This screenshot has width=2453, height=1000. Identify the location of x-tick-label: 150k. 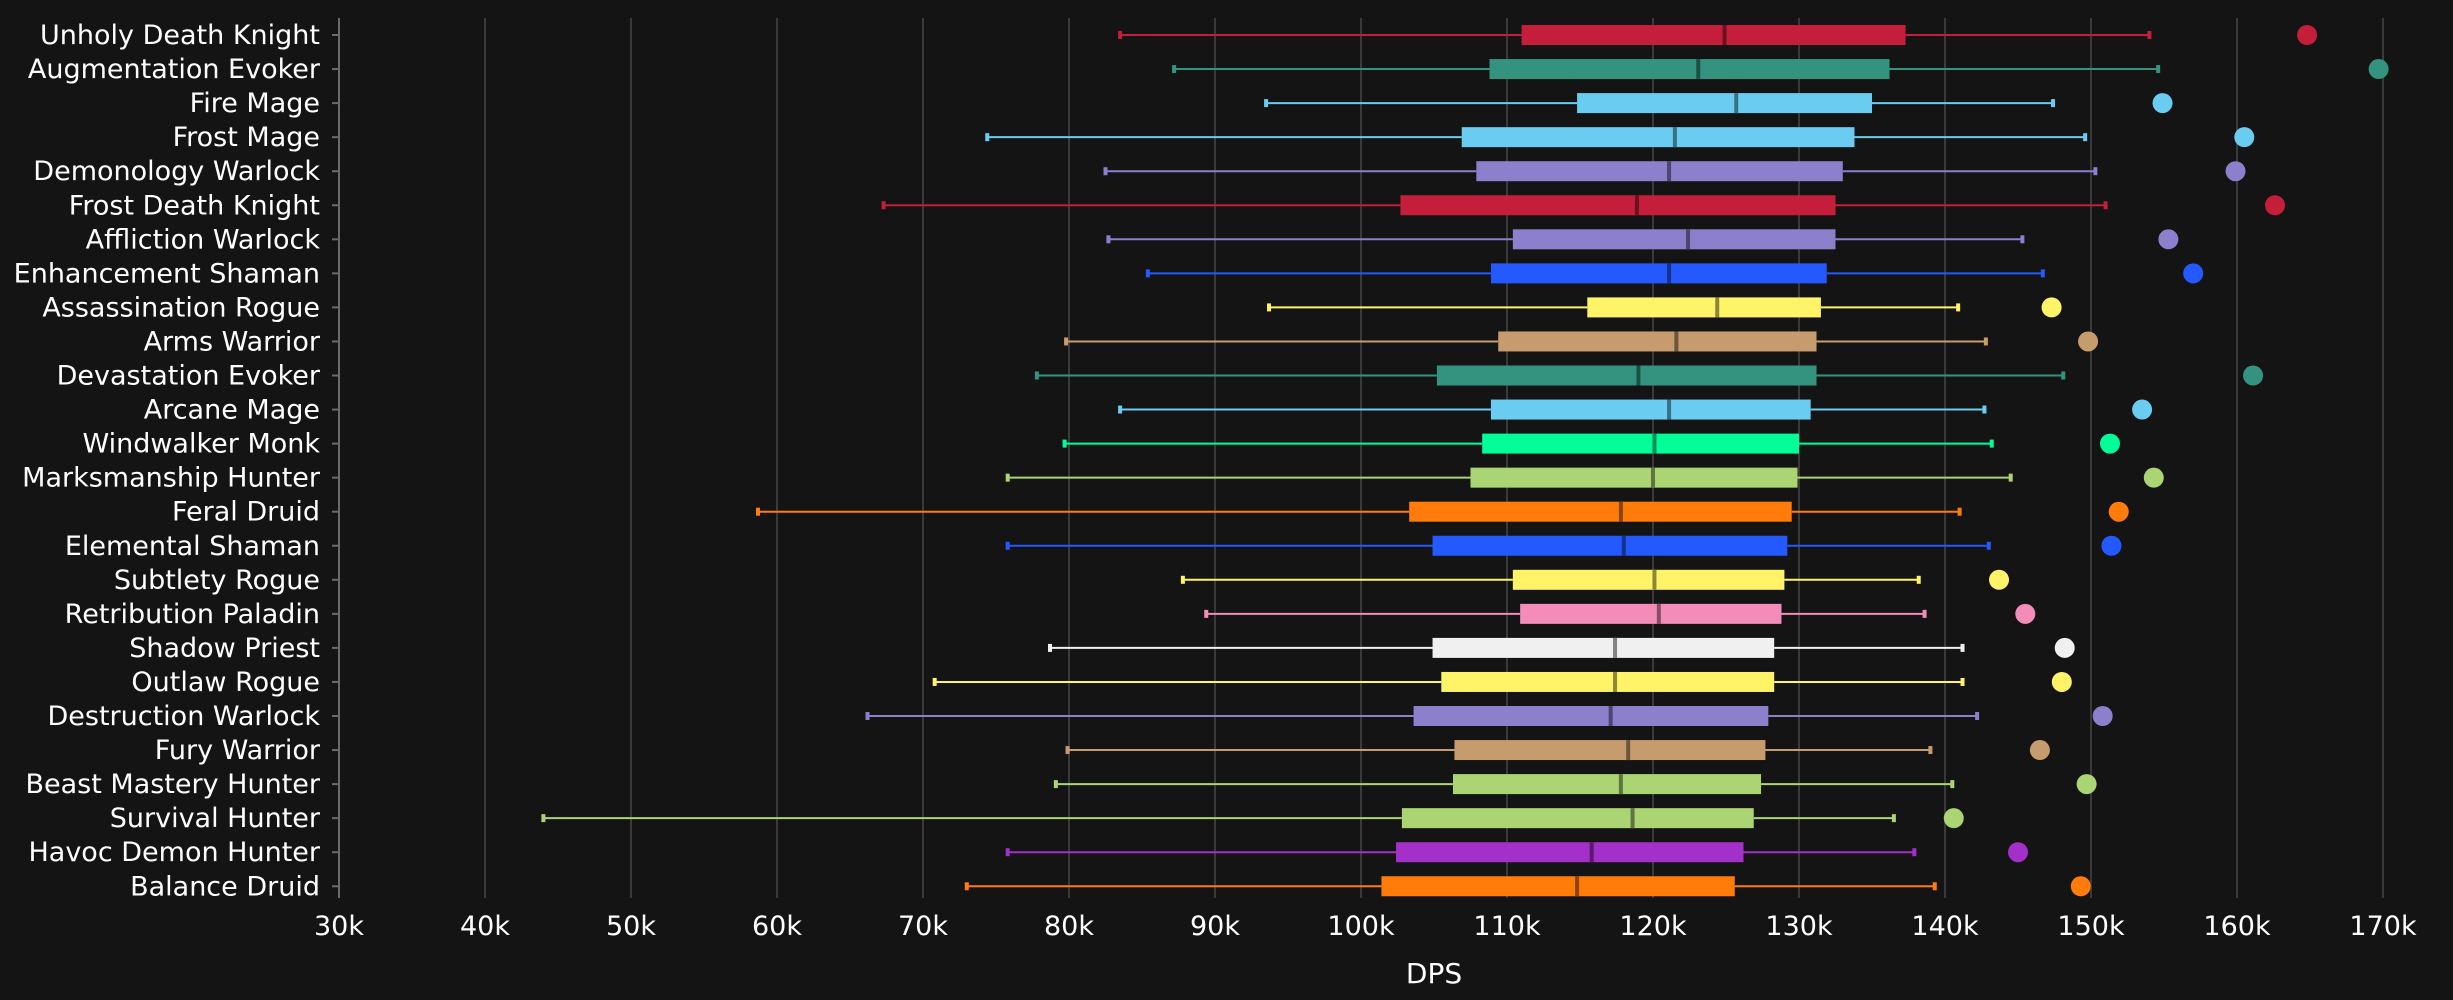
(2091, 926).